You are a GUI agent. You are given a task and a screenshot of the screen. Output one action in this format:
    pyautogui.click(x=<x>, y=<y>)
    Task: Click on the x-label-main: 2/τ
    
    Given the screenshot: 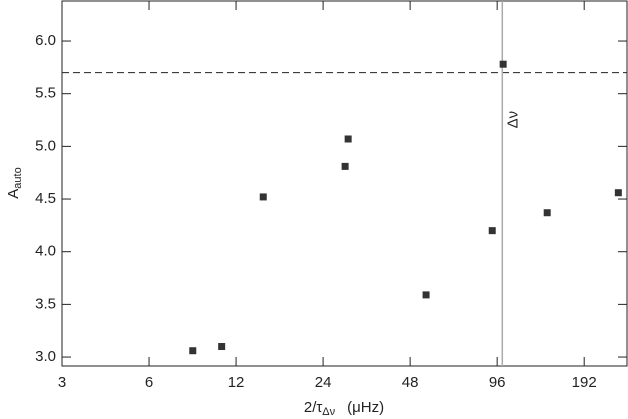 What is the action you would take?
    pyautogui.click(x=313, y=407)
    